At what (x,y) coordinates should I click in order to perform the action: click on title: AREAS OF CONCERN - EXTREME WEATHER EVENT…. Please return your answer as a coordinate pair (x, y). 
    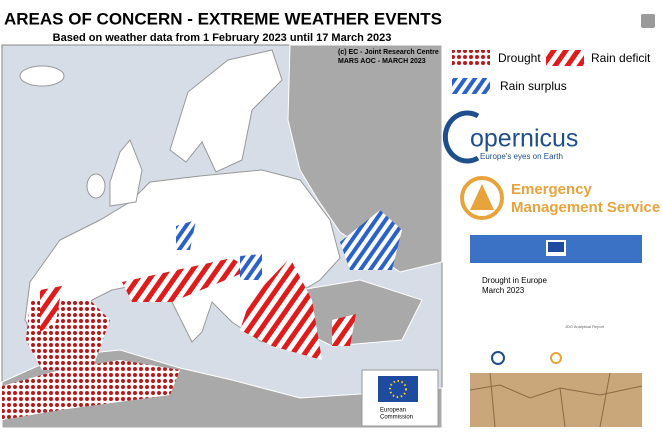
    Looking at the image, I should click on (223, 18).